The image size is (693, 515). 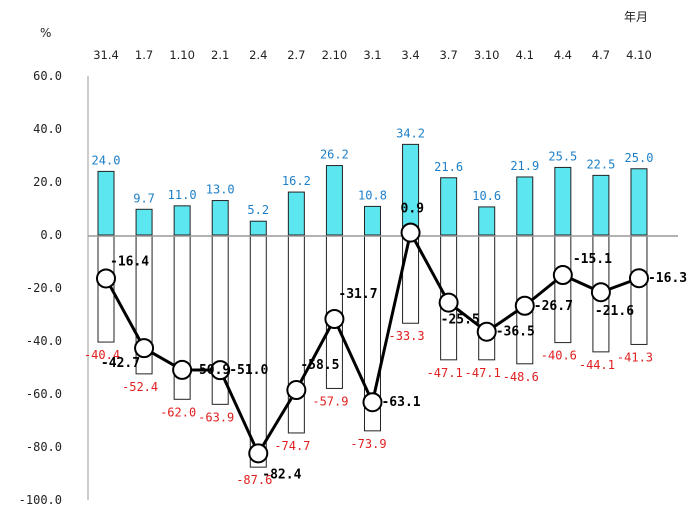 I want to click on bar-positive-label: 34.2, so click(x=410, y=133).